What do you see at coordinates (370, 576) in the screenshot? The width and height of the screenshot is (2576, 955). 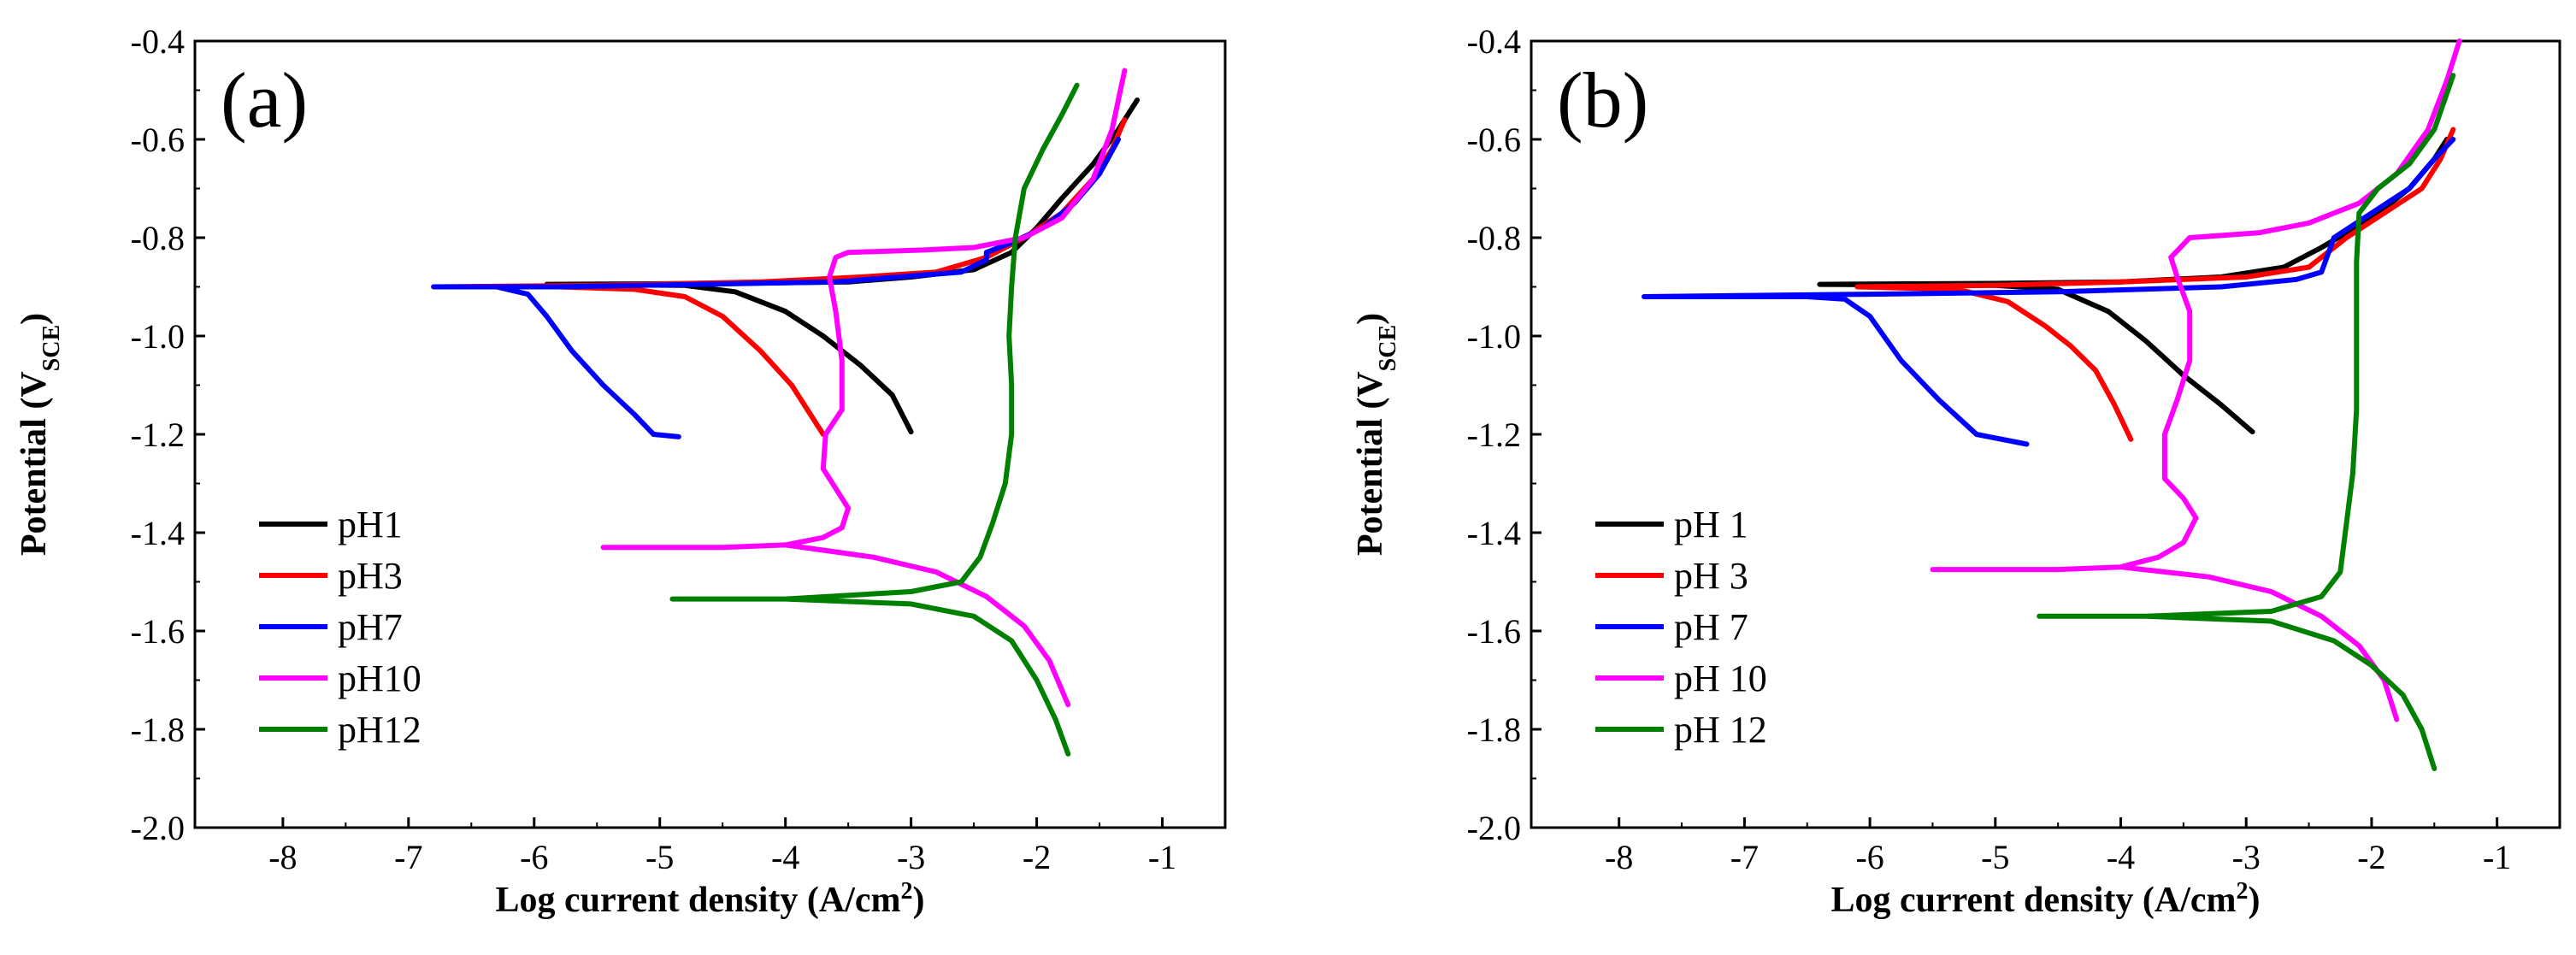 I see `legend-label: pH3` at bounding box center [370, 576].